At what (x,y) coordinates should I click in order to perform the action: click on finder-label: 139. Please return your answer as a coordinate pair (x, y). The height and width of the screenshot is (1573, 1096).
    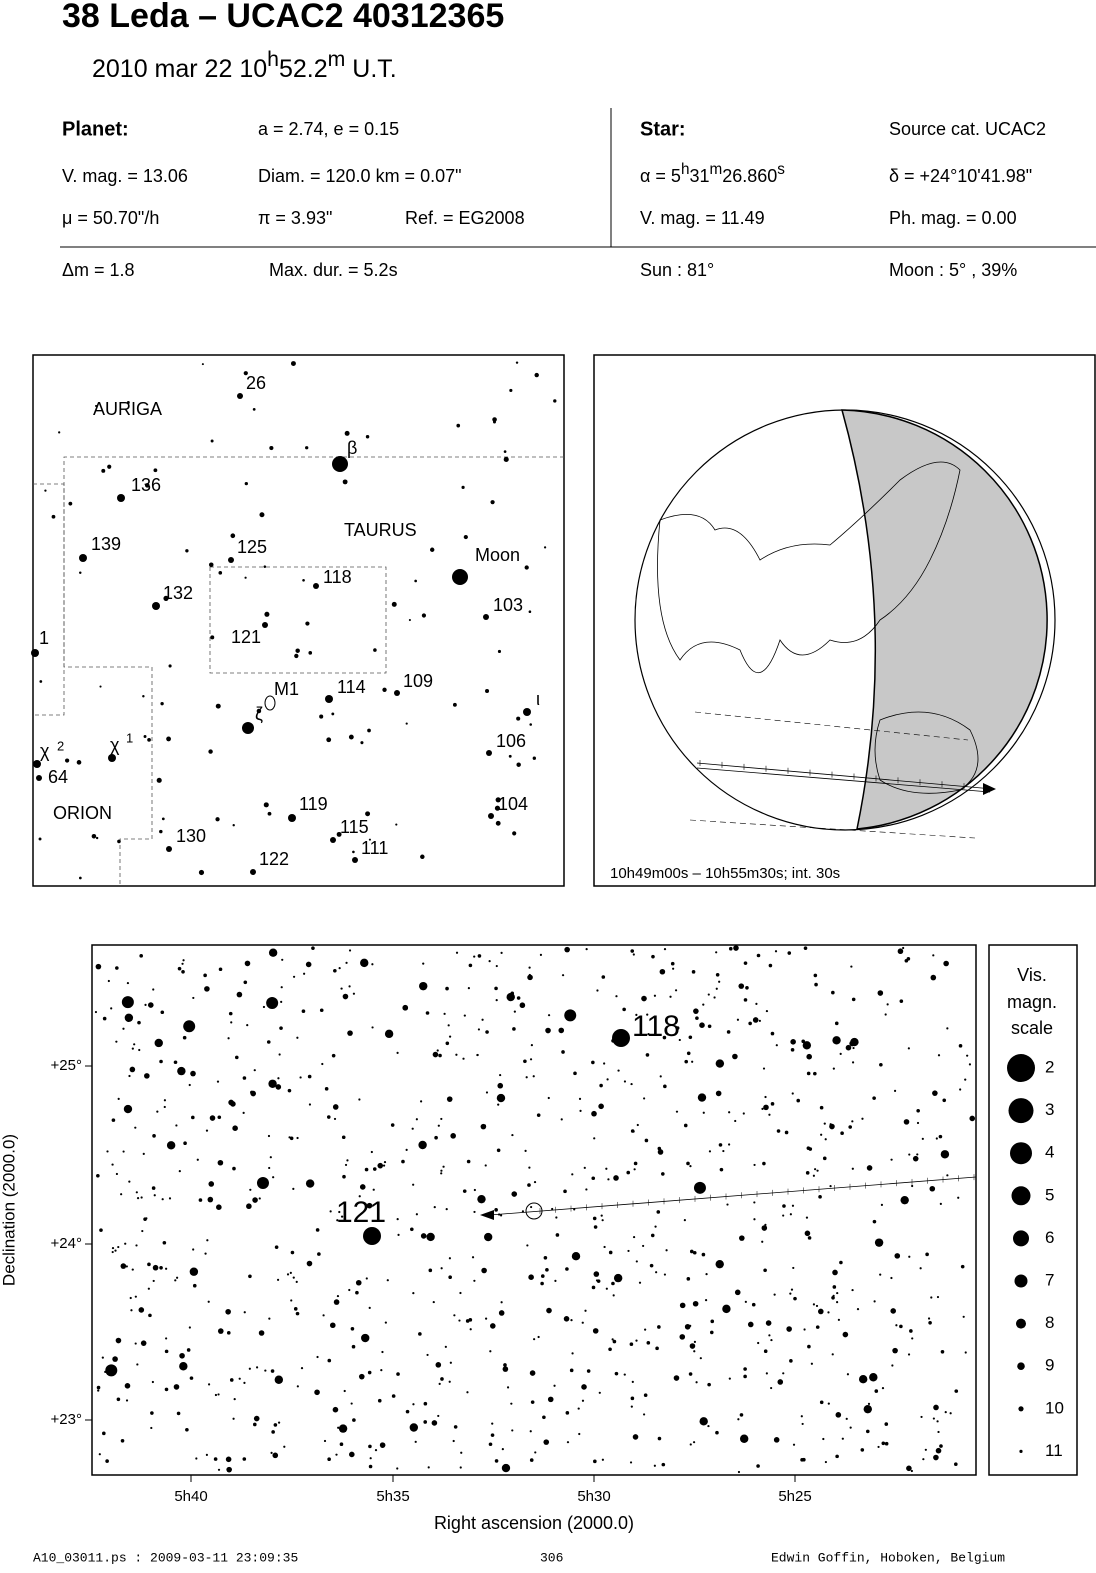
    Looking at the image, I should click on (106, 544).